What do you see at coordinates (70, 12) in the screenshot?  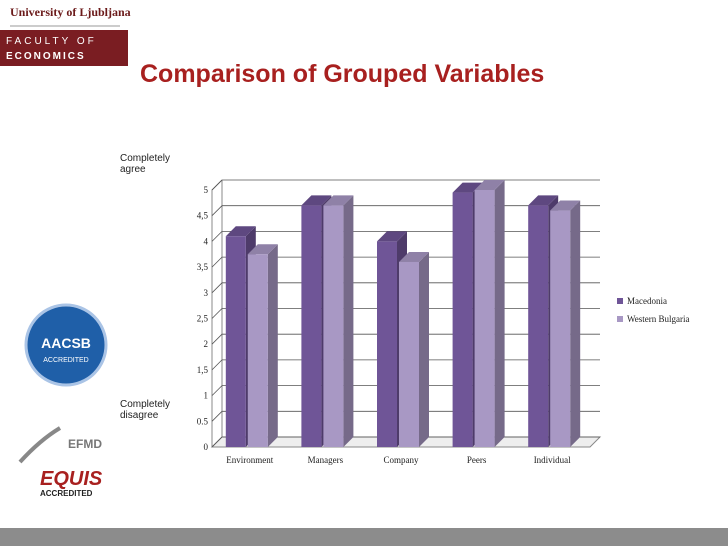 I see `university-name: University of Ljubljana` at bounding box center [70, 12].